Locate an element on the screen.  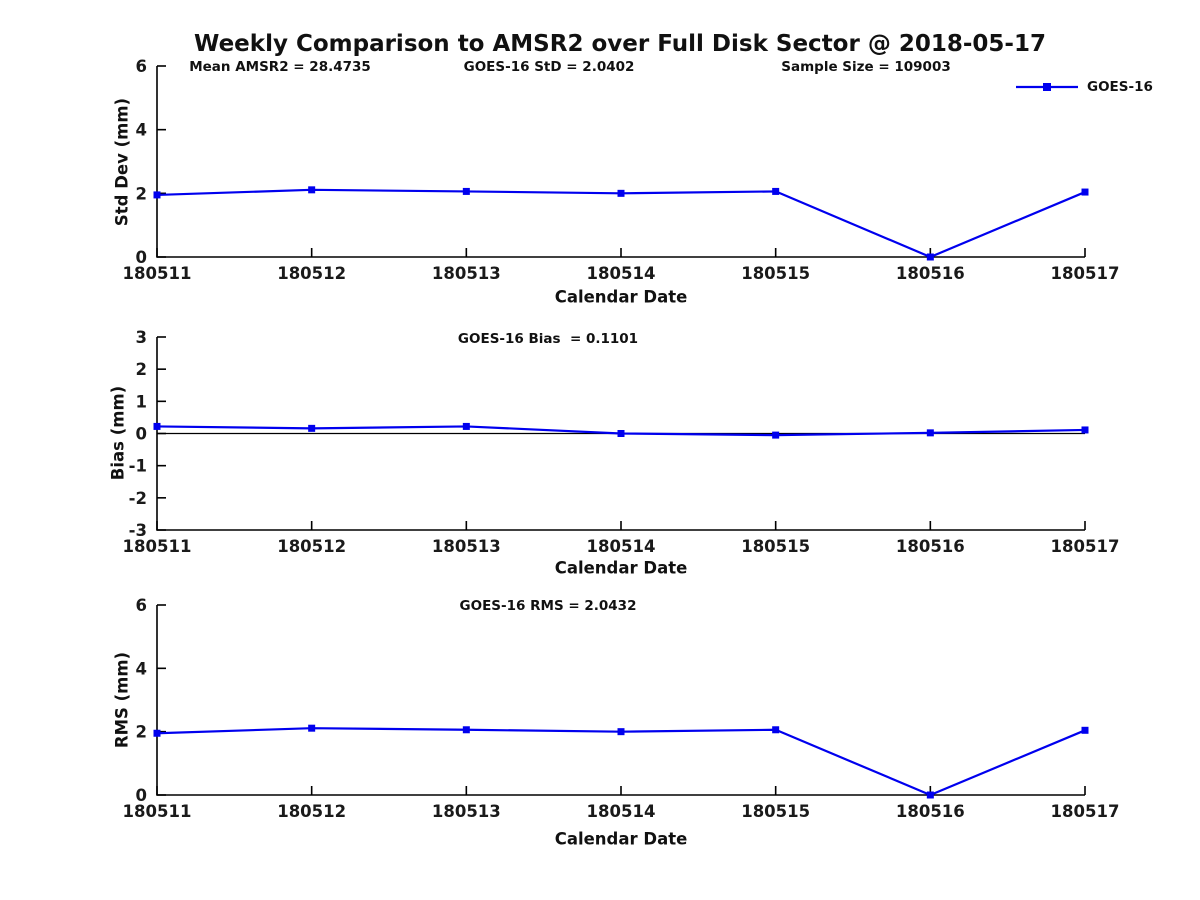
legend-label: GOES-16 is located at coordinates (1120, 87).